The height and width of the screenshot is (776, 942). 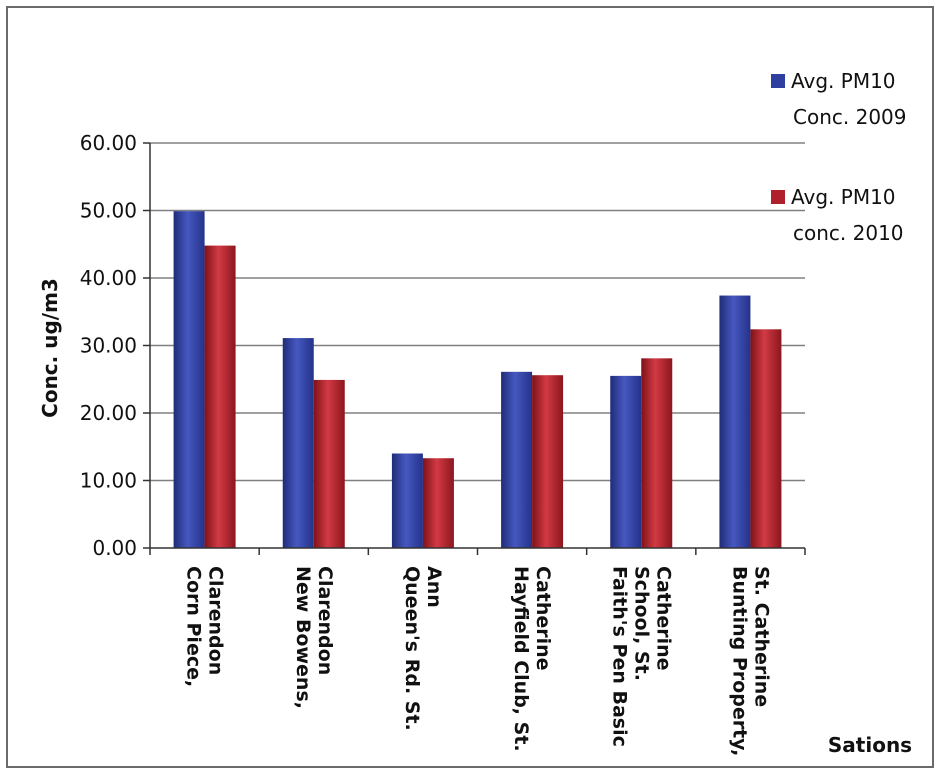 What do you see at coordinates (114, 548) in the screenshot?
I see `y-tick-label: 0.00` at bounding box center [114, 548].